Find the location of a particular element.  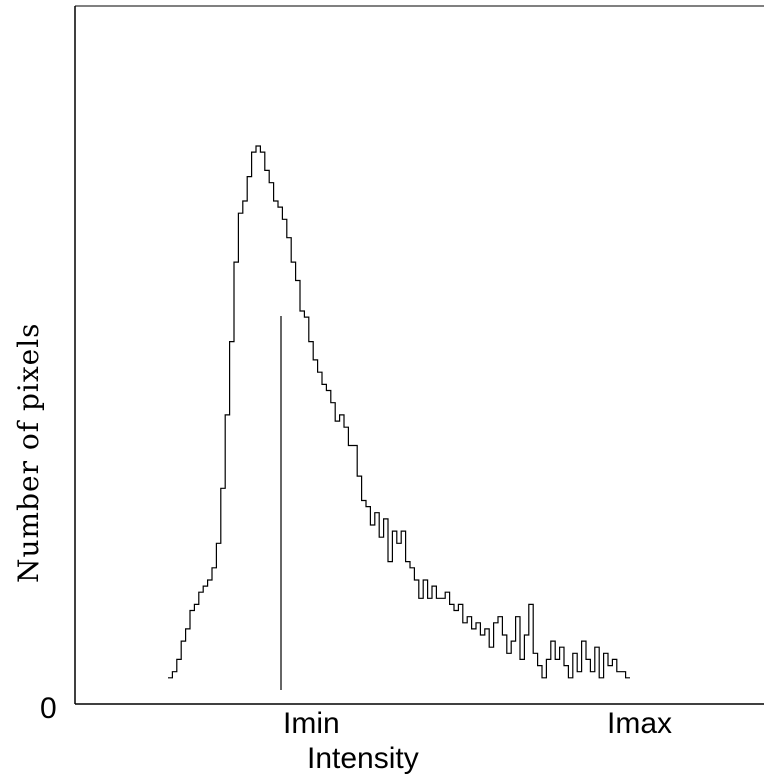

x-axis-title: Intensity is located at coordinates (363, 758).